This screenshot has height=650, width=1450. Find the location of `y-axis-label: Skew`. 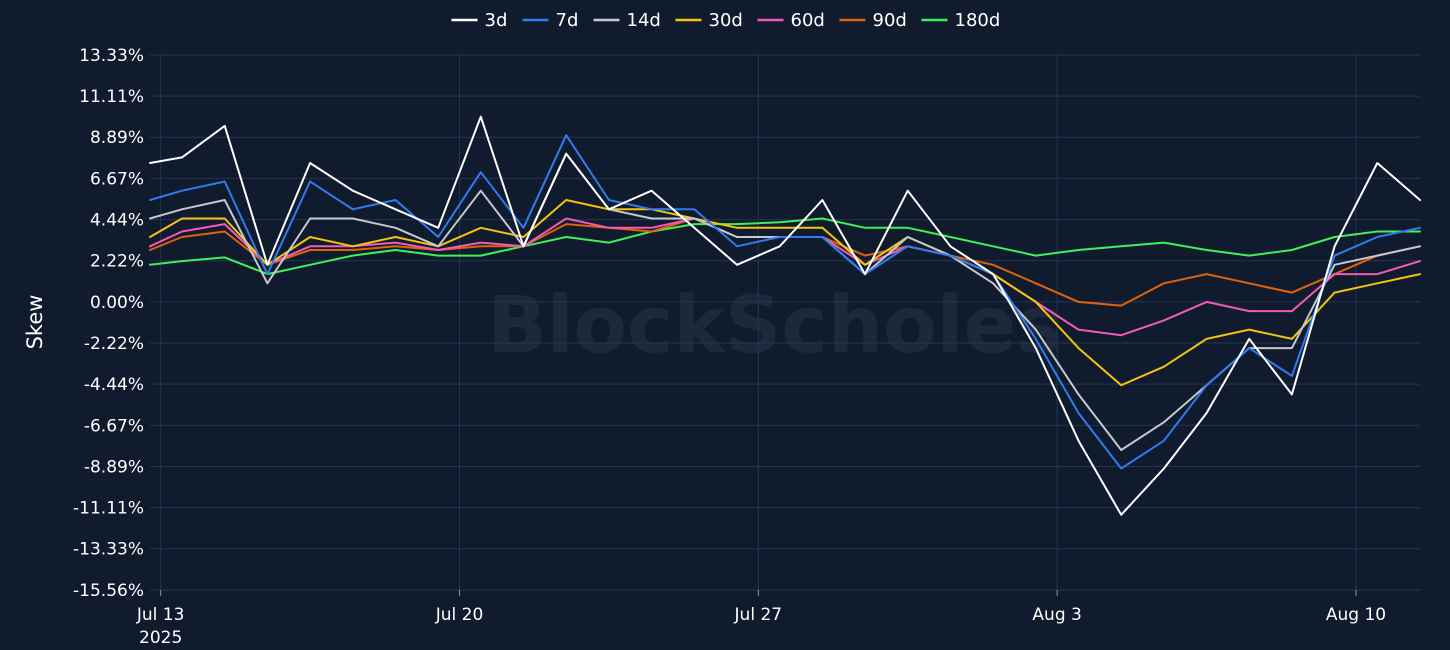

y-axis-label: Skew is located at coordinates (35, 322).